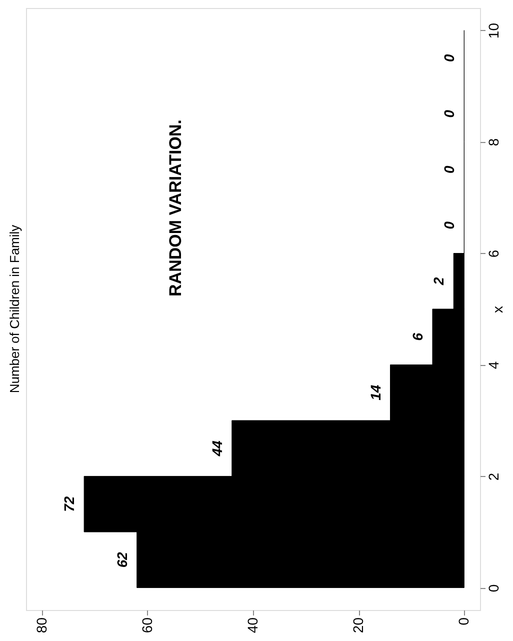 Image resolution: width=513 pixels, height=641 pixels. I want to click on x-tick-label: 40, so click(252, 625).